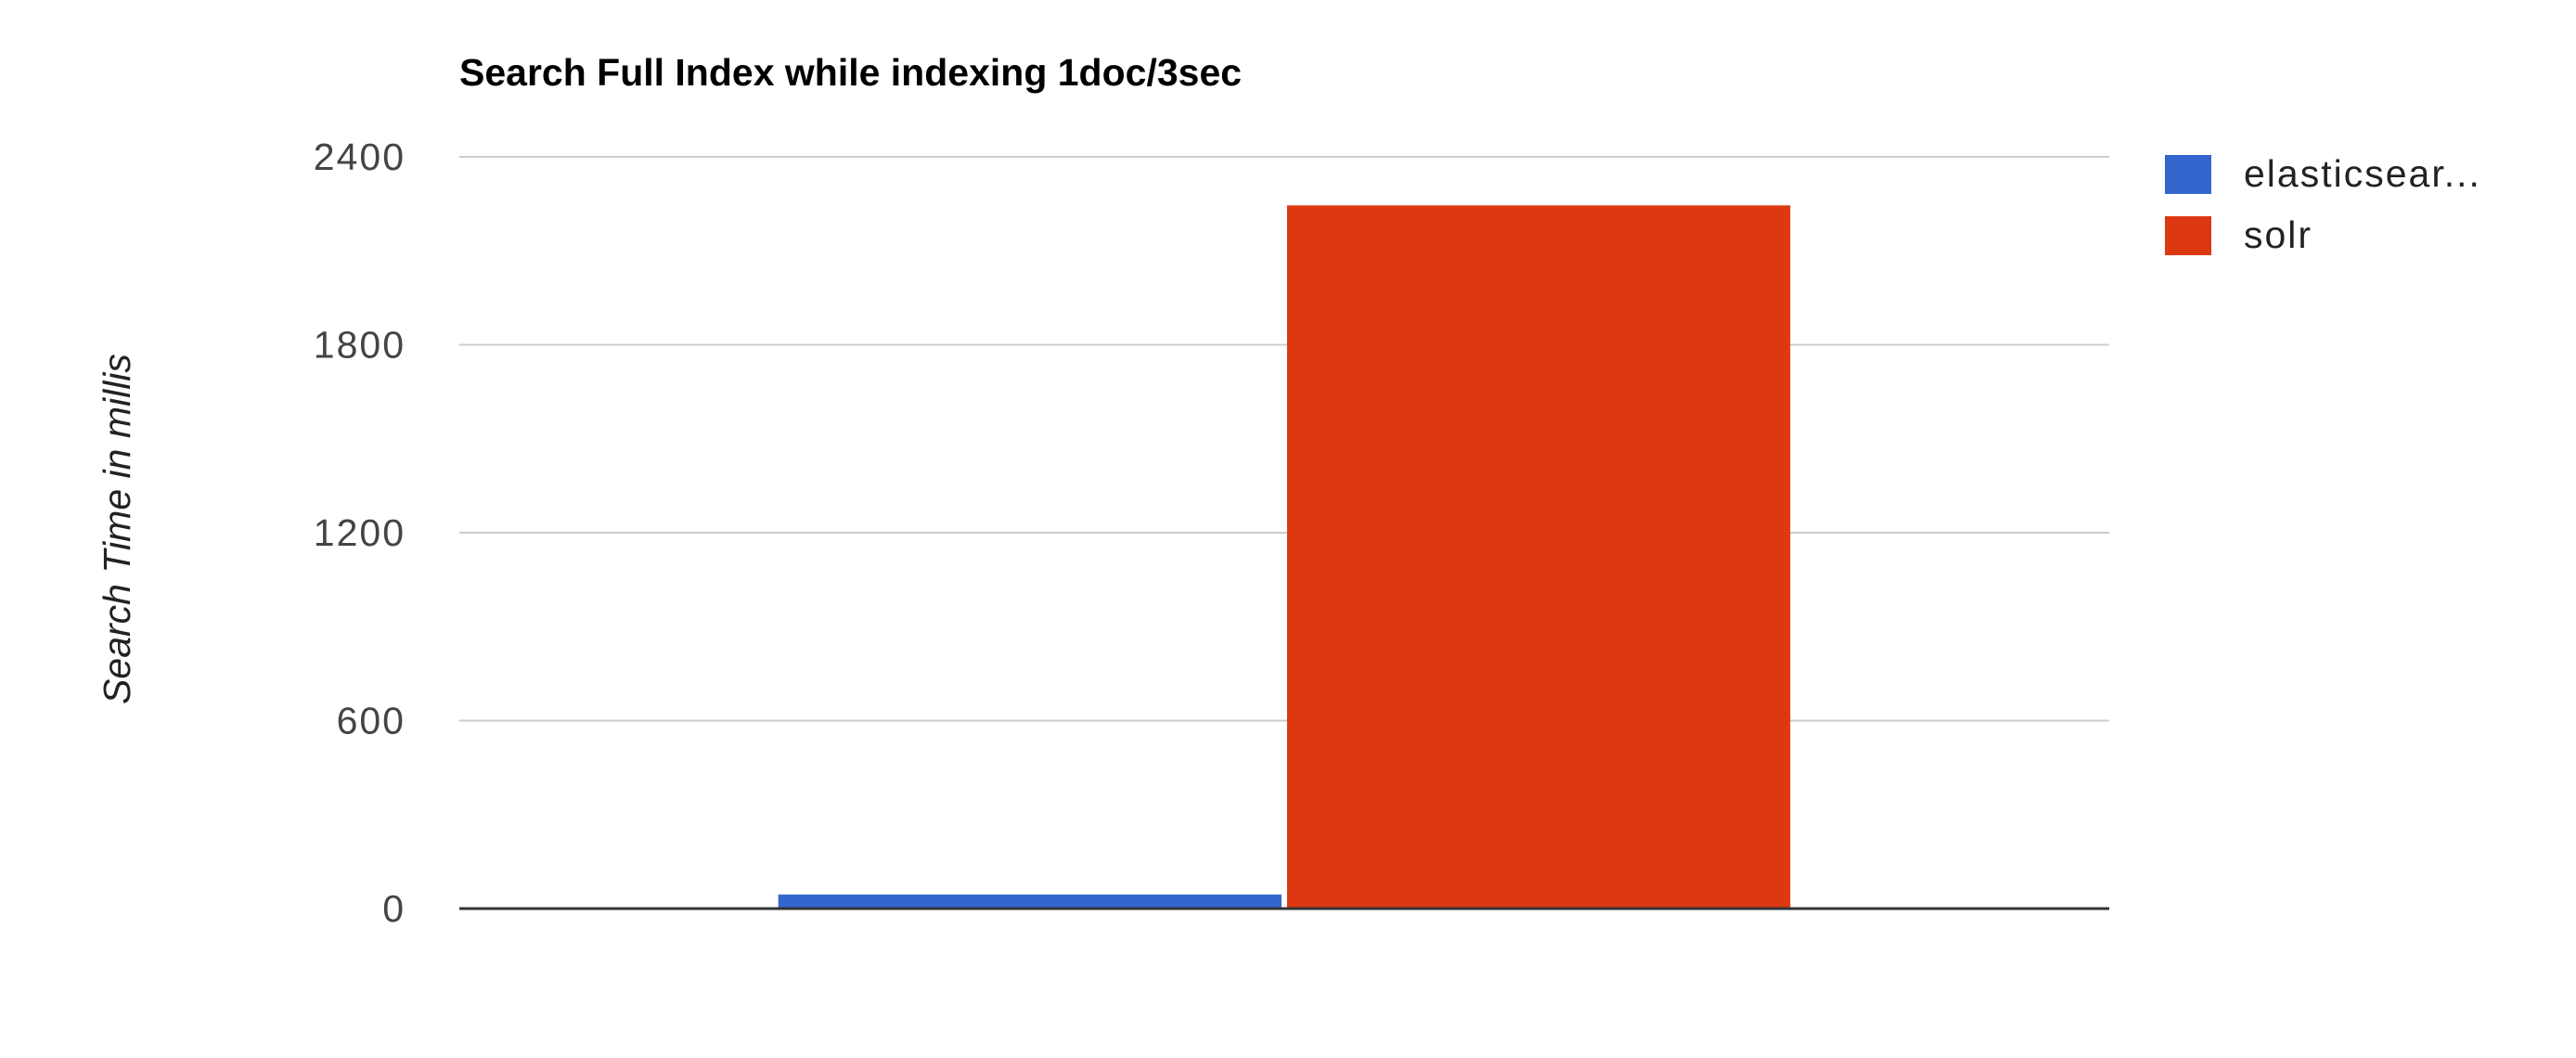  Describe the element at coordinates (117, 529) in the screenshot. I see `y-axis-title: Search Time in millis` at that location.